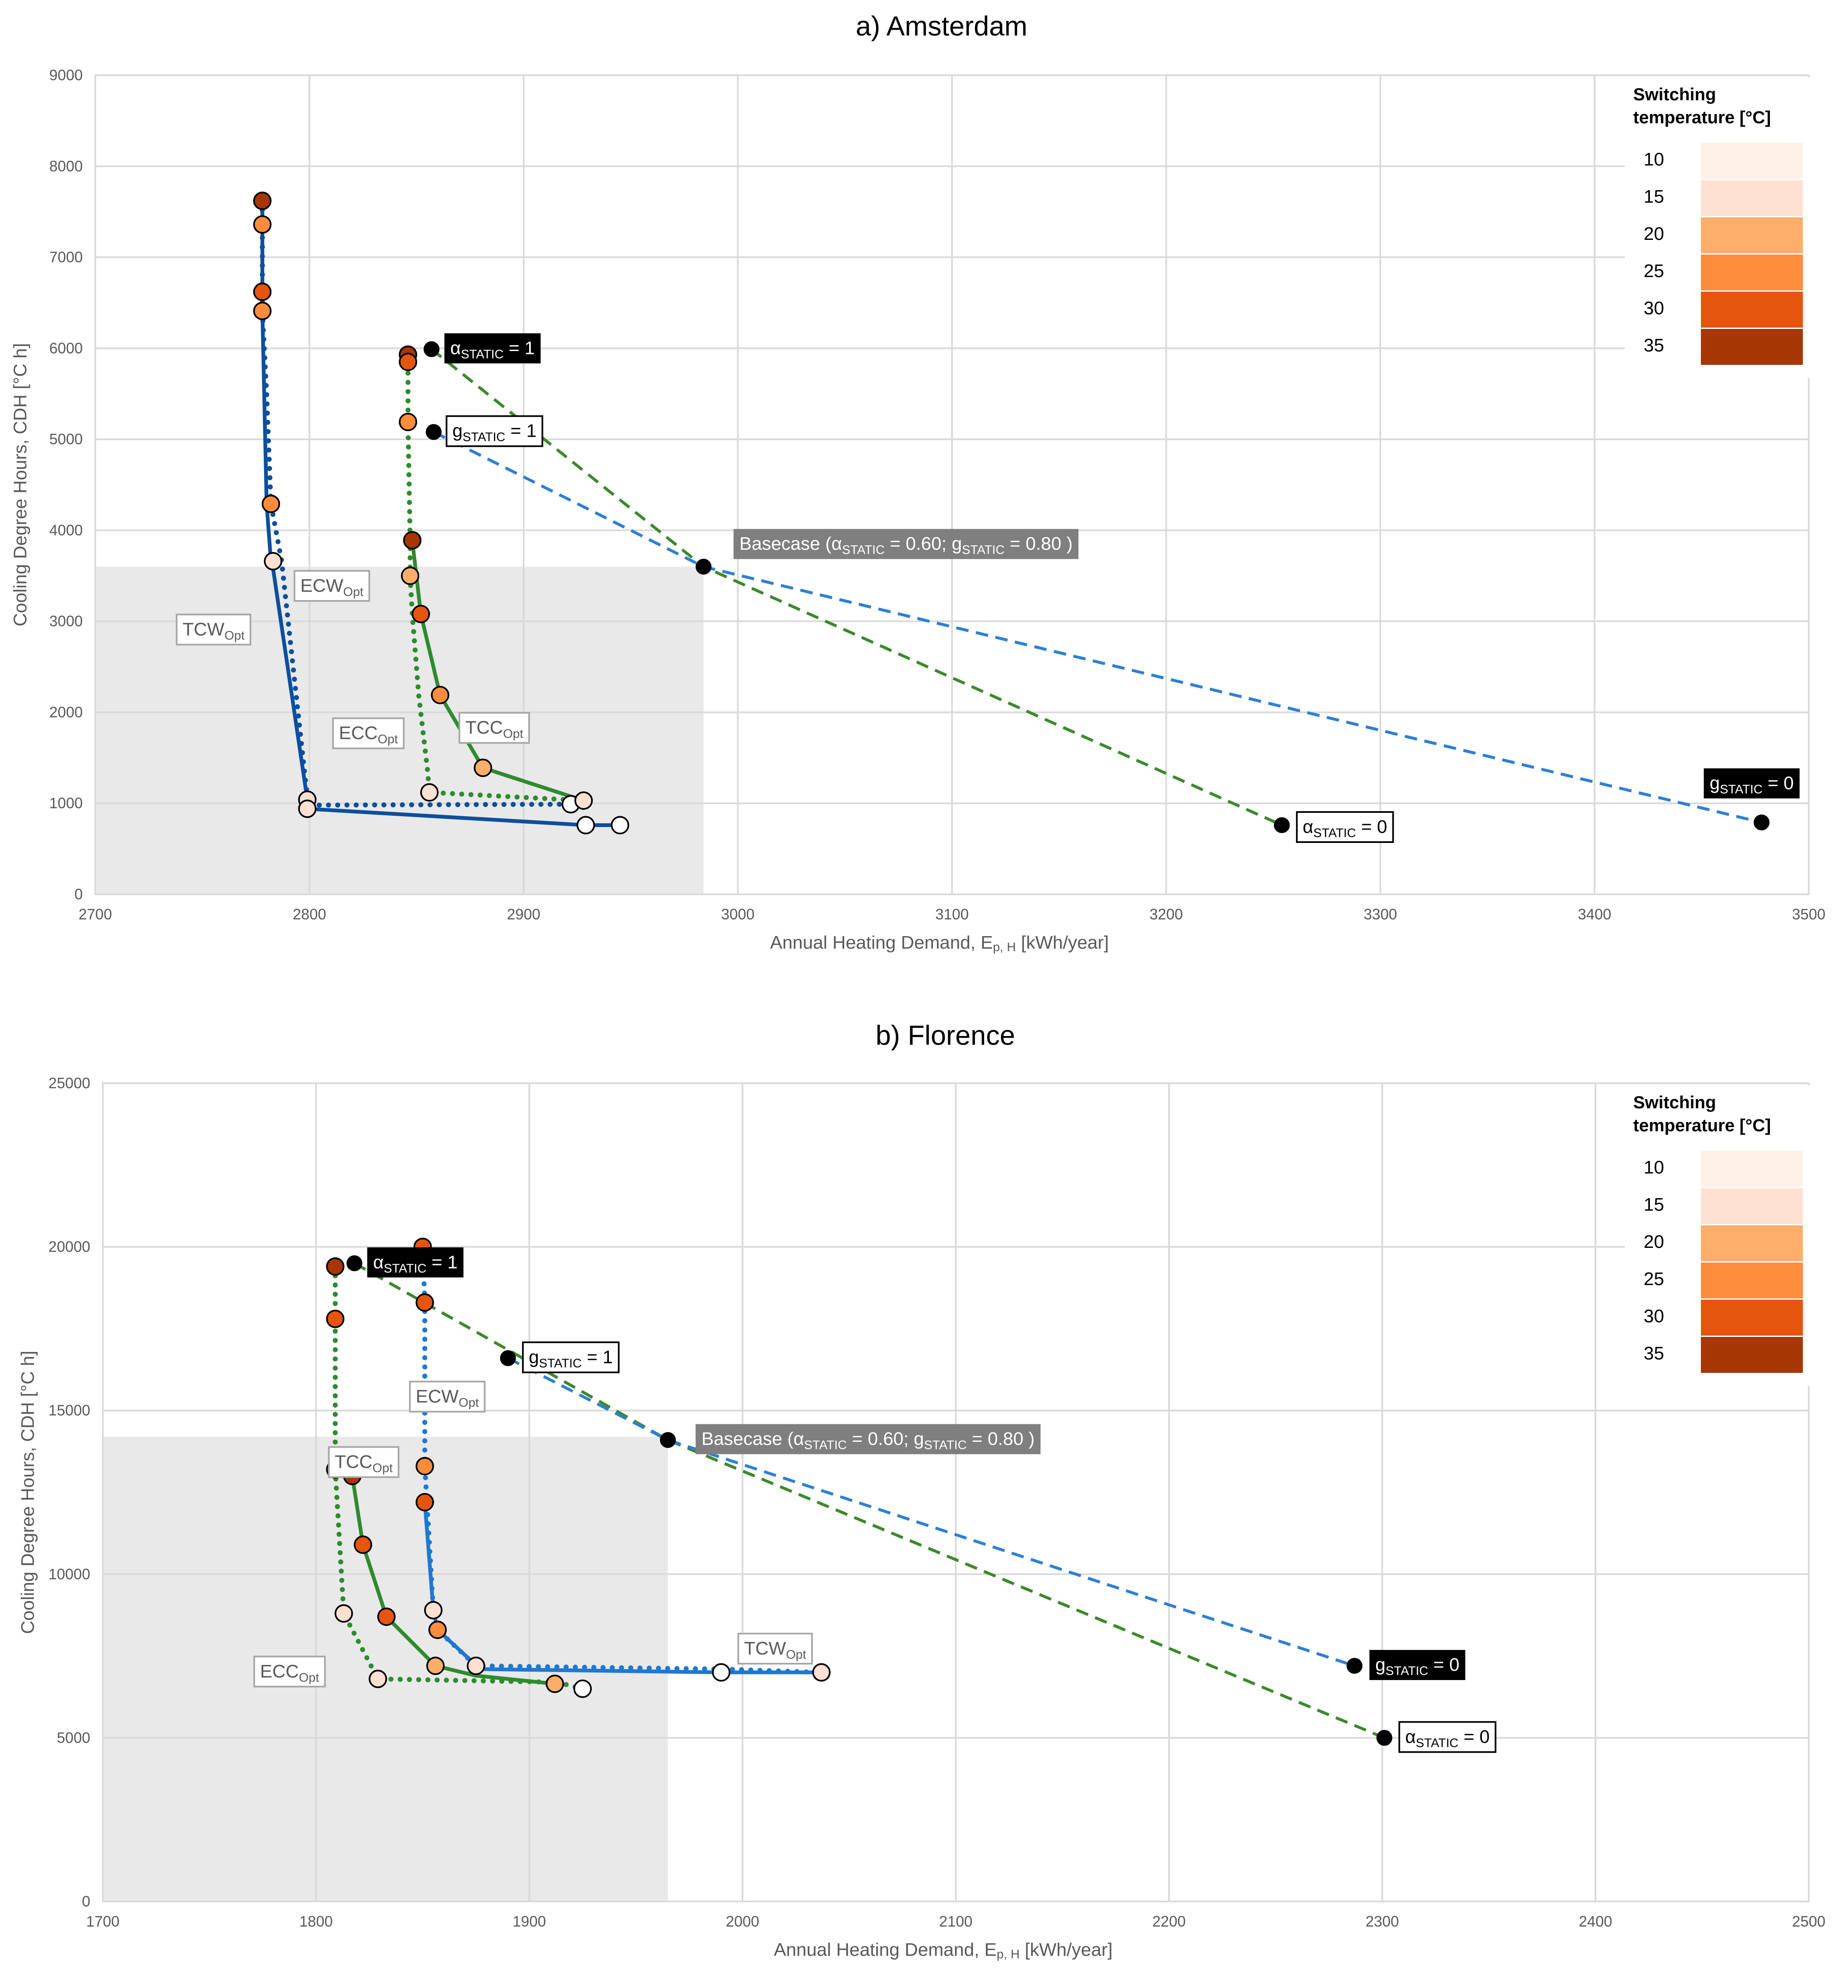 This screenshot has width=1848, height=1988. Describe the element at coordinates (1382, 1921) in the screenshot. I see `x-tick-label: 2300` at that location.